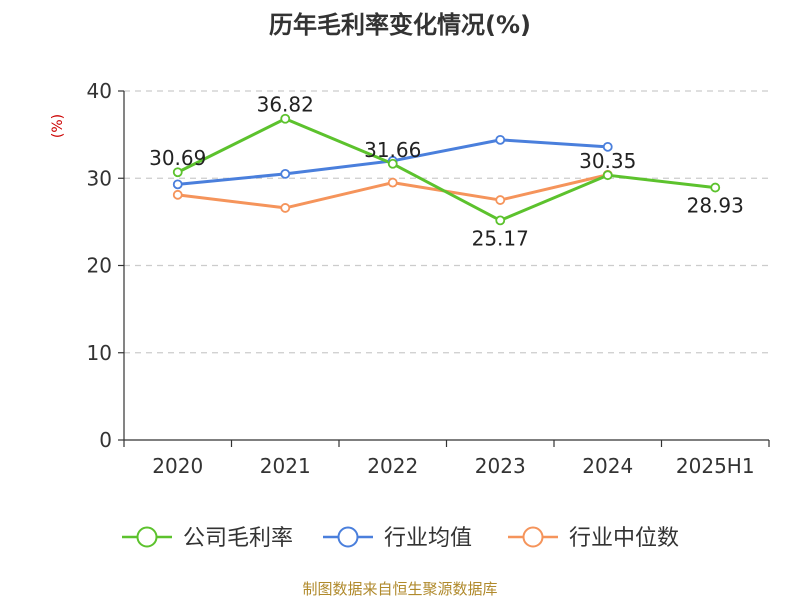 This screenshot has width=800, height=600. I want to click on data-label-2: 31.66, so click(392, 150).